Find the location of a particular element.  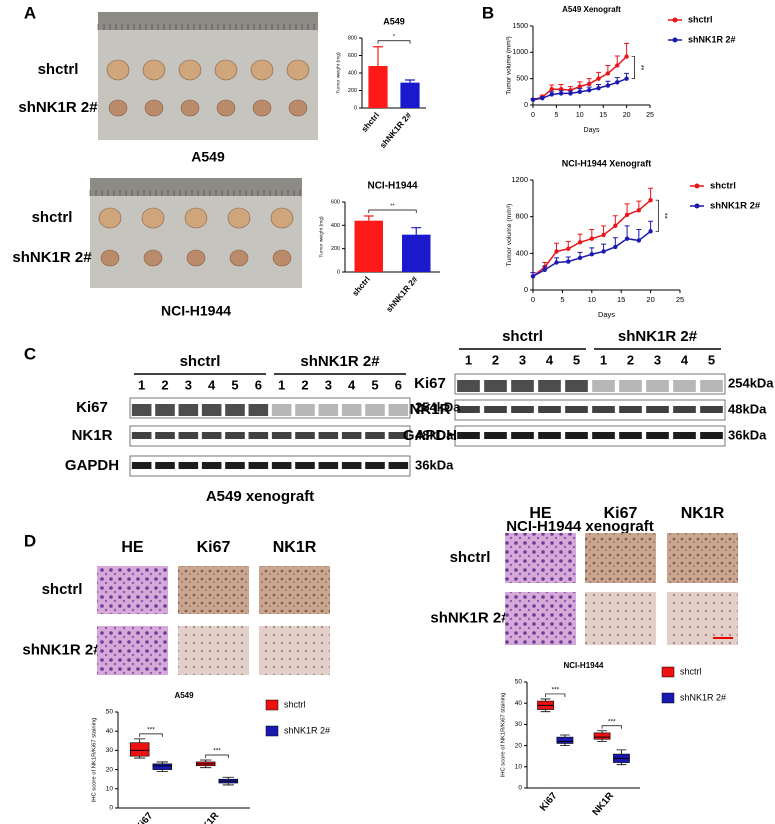

group-label: shctrl is located at coordinates (522, 336).